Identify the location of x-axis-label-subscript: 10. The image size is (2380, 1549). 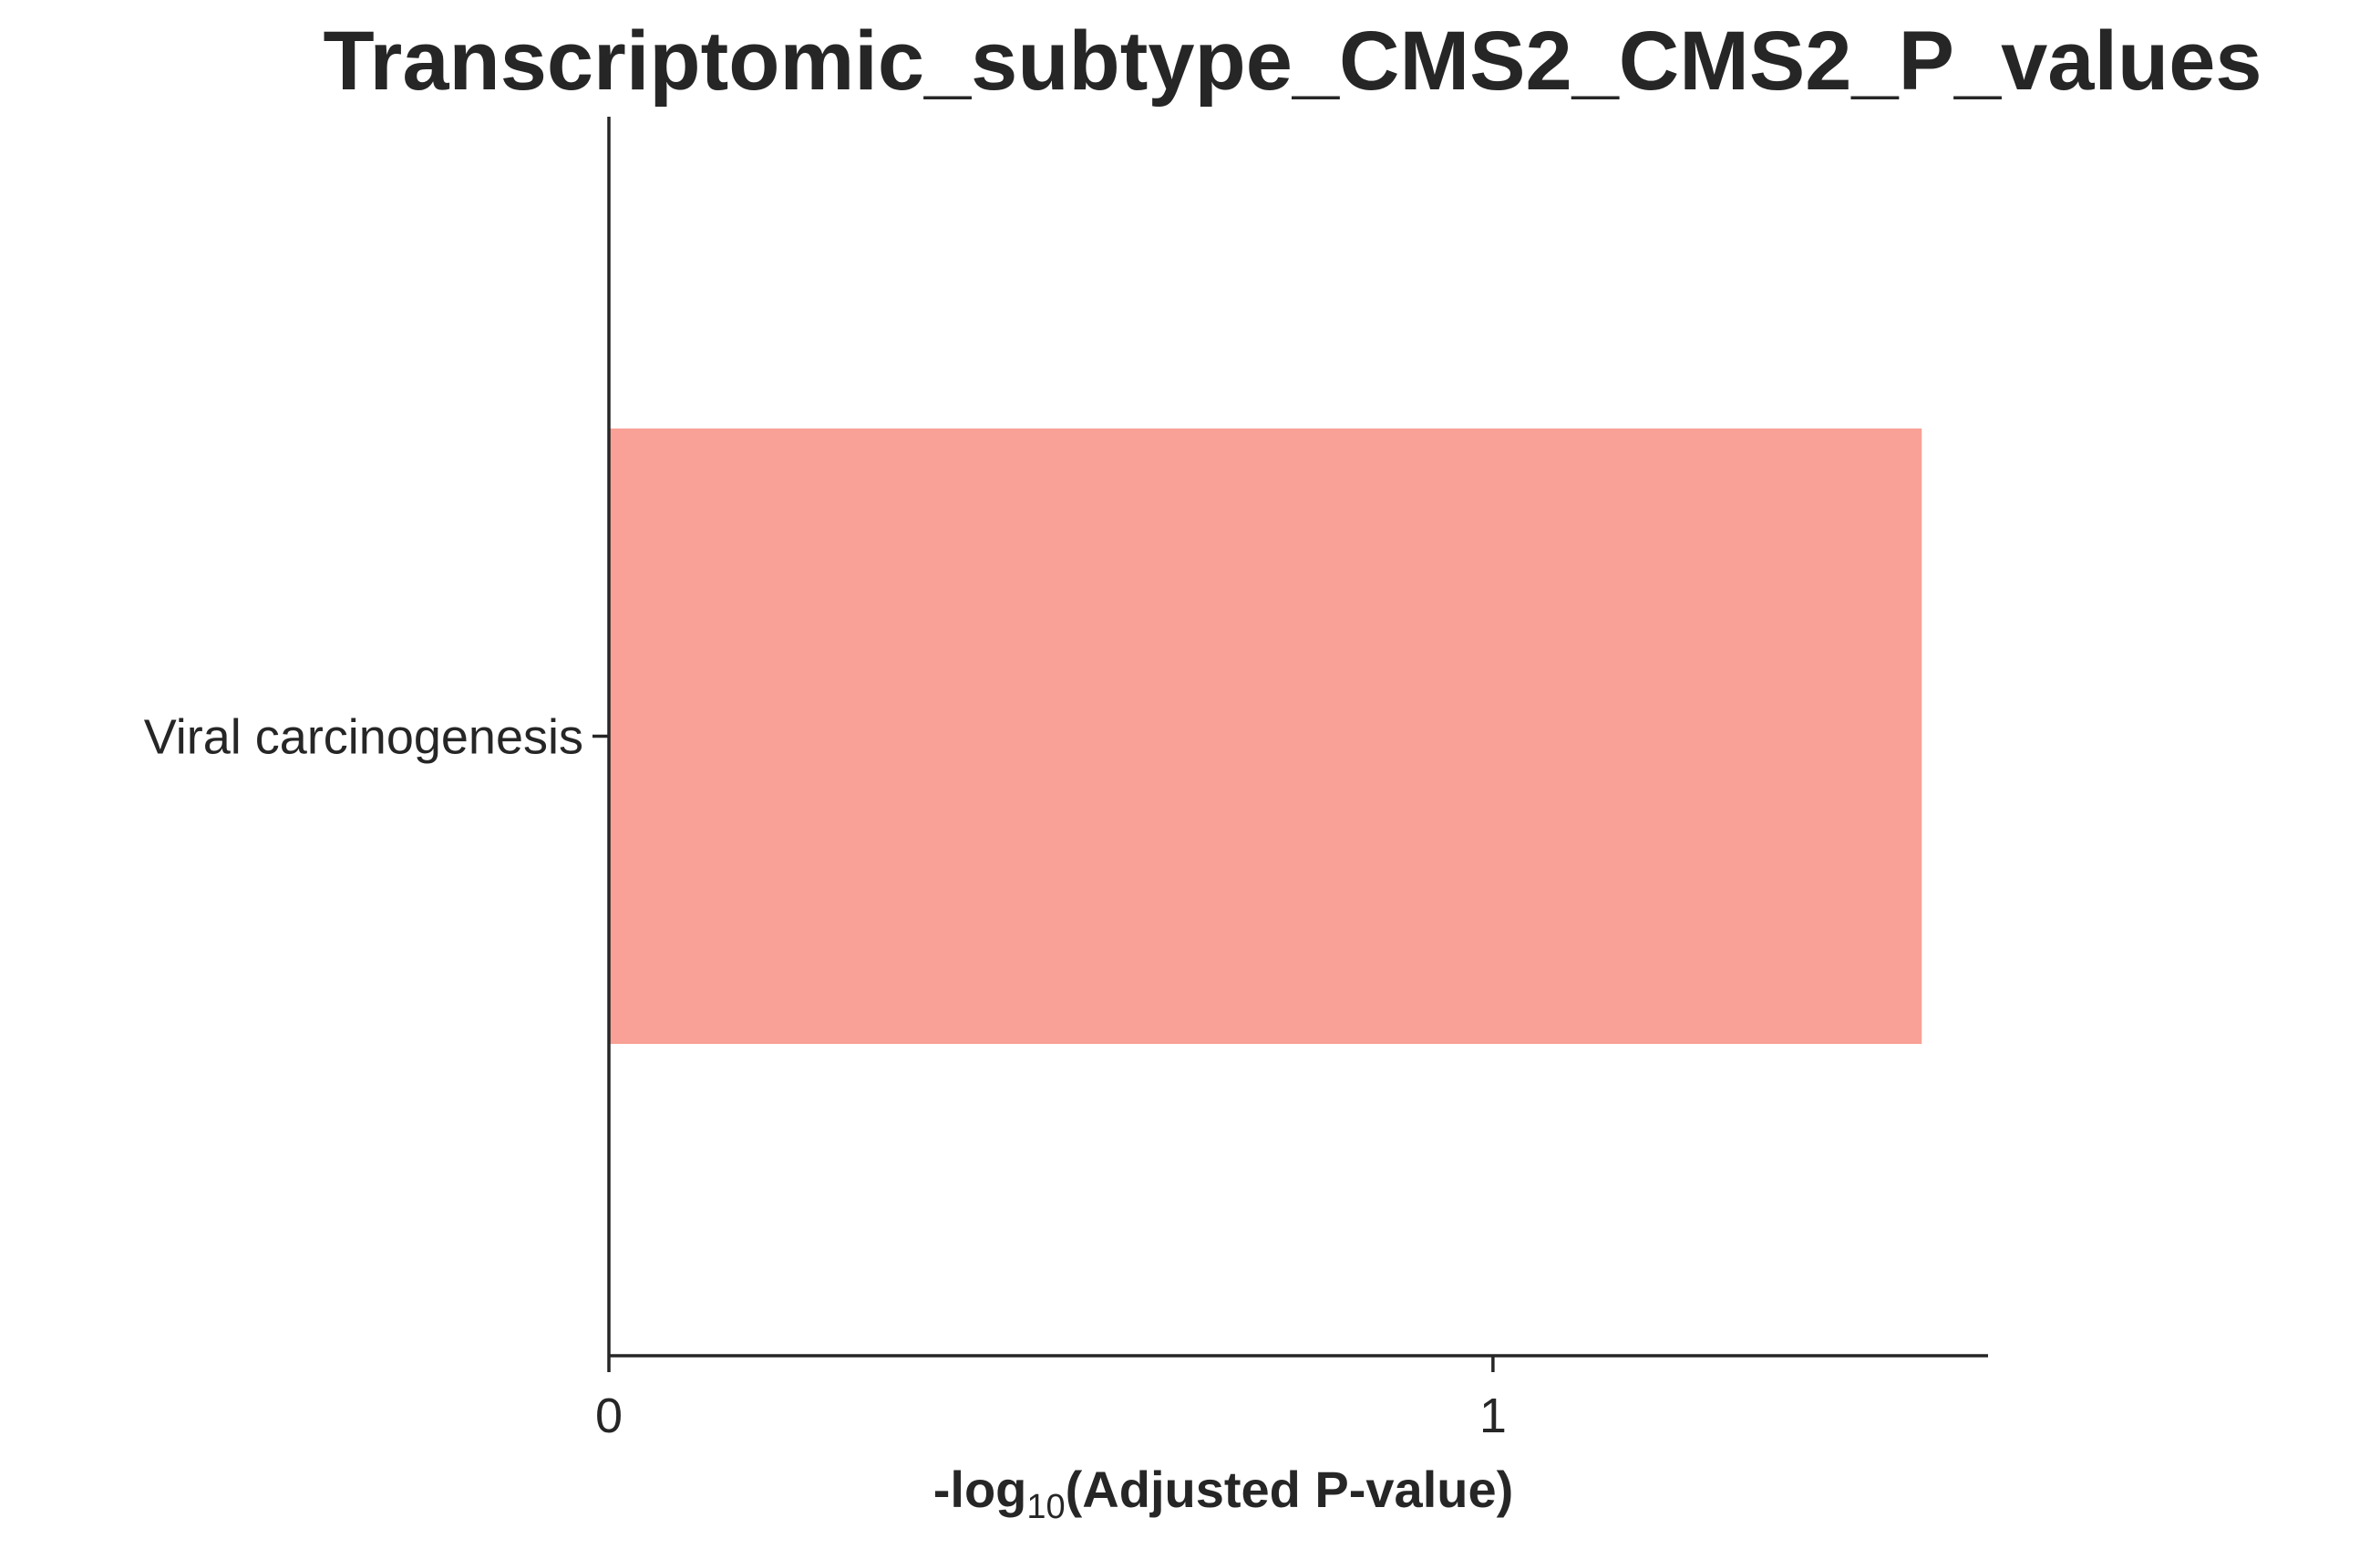
(1046, 1507).